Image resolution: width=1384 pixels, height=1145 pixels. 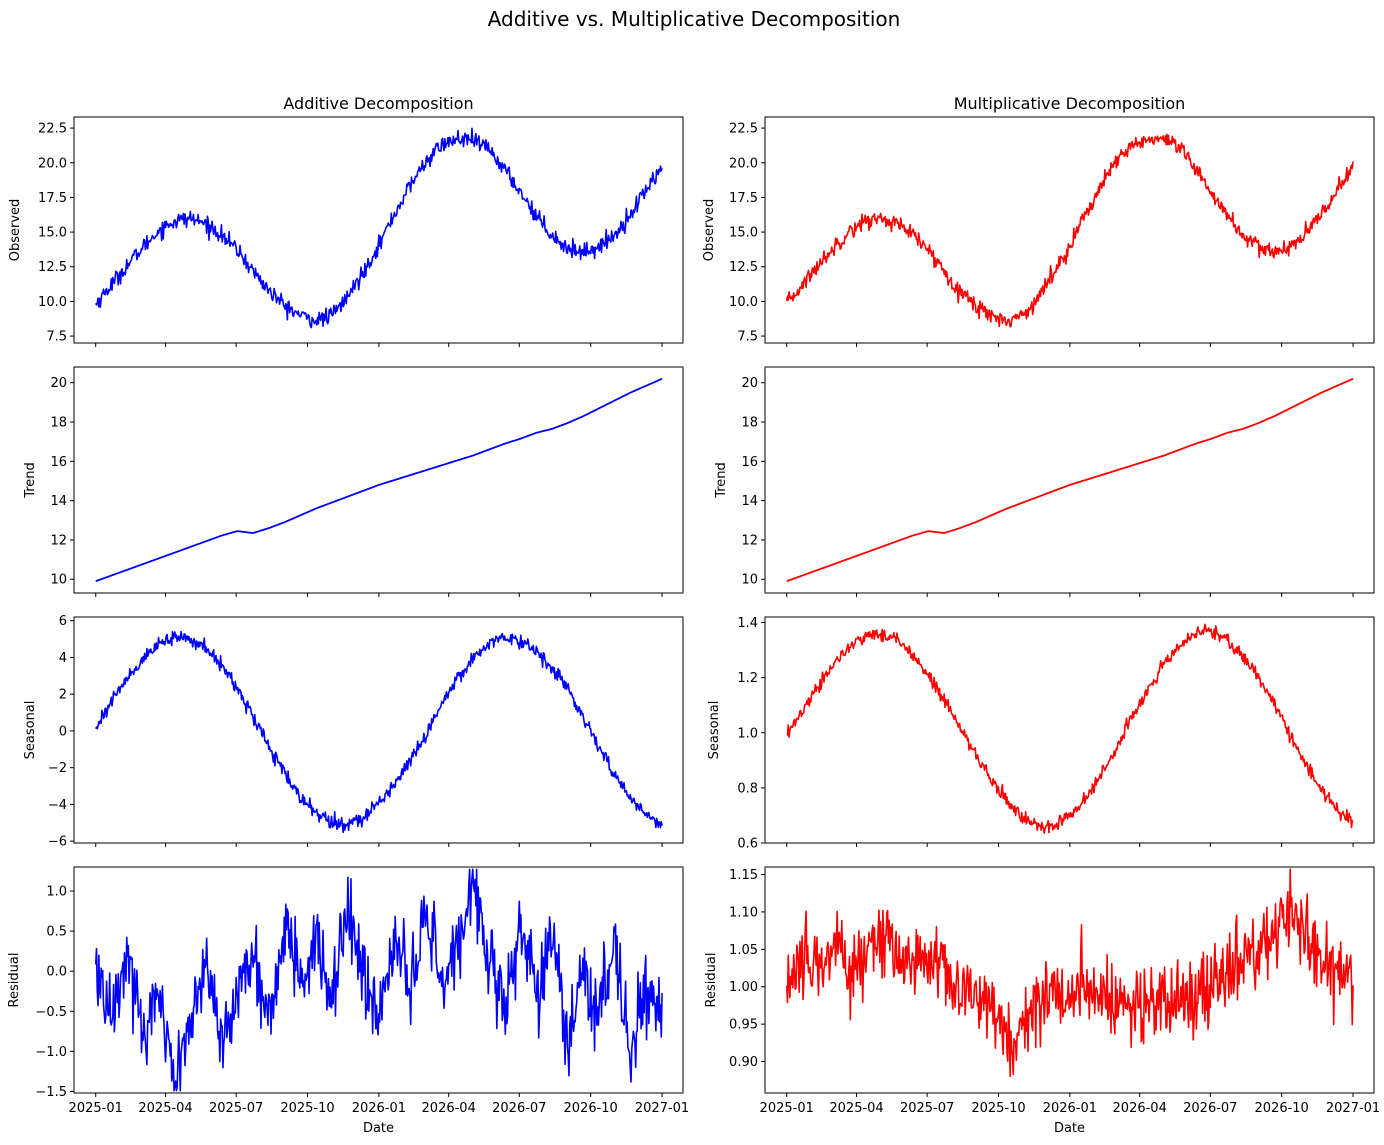 I want to click on y-tick-label: 1.2, so click(x=747, y=678).